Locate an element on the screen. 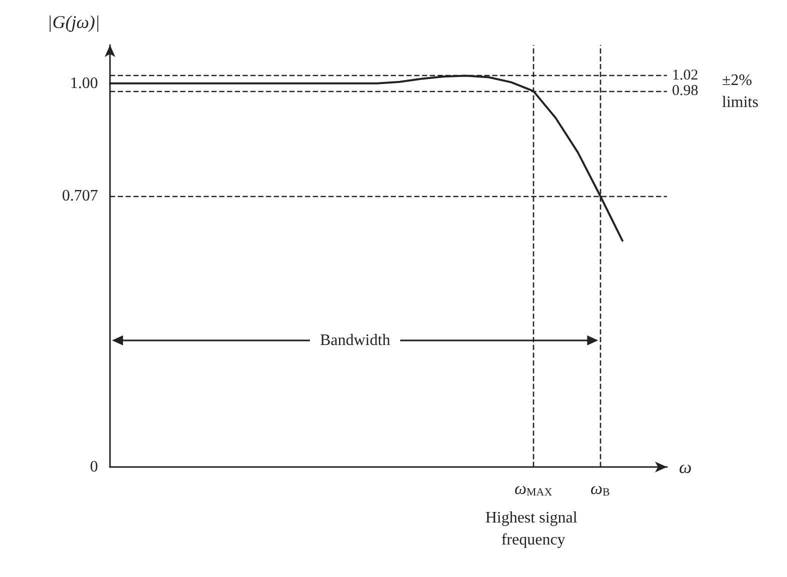 This screenshot has height=577, width=787. y-axis-title: |G(jω)| is located at coordinates (73, 22).